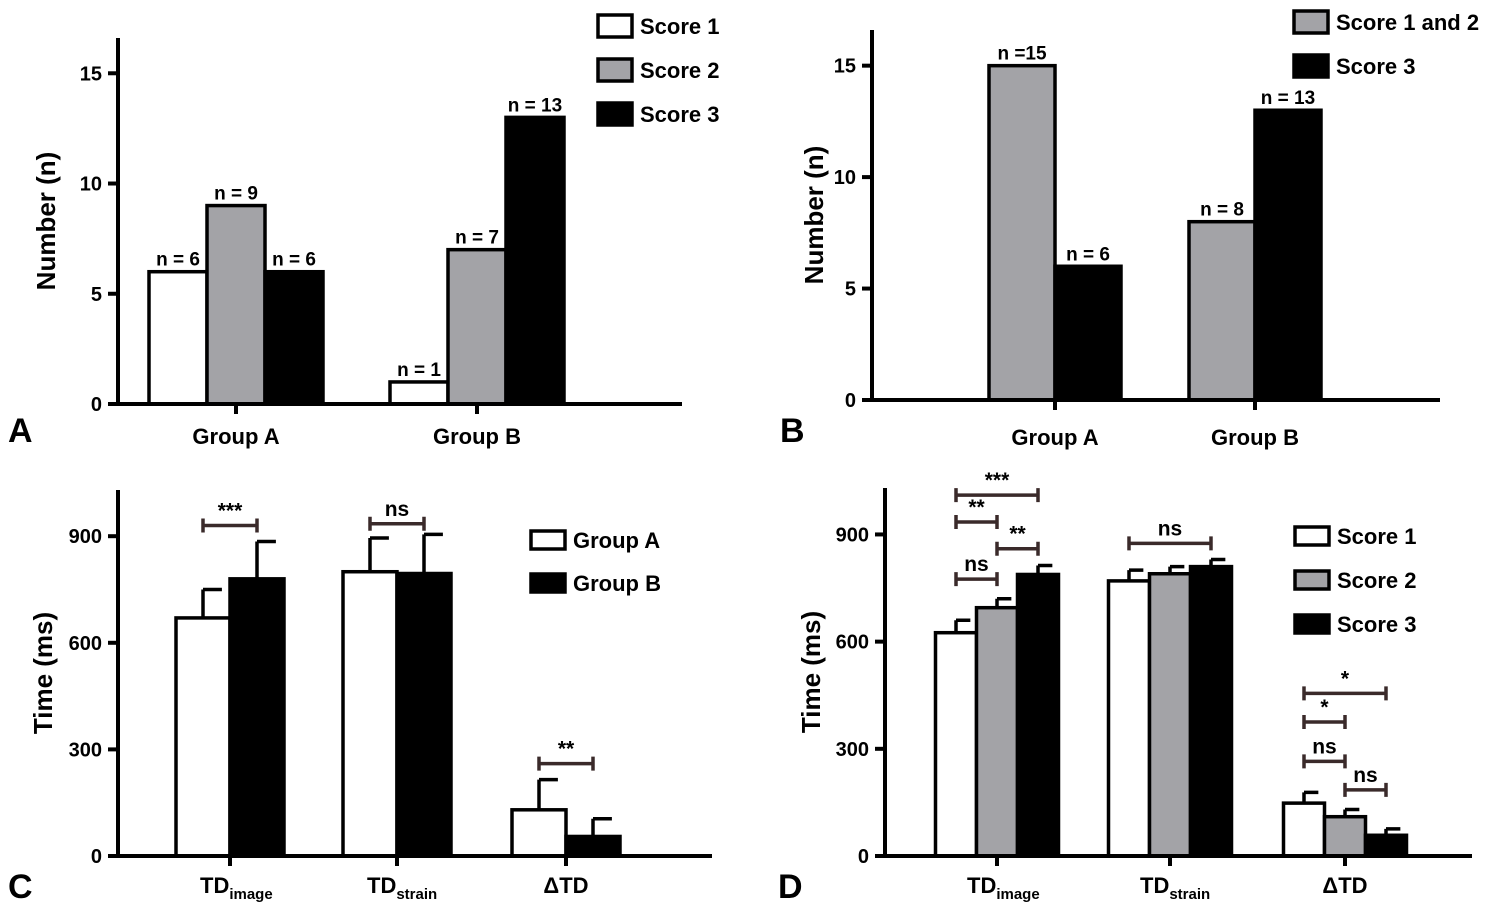  What do you see at coordinates (1288, 98) in the screenshot?
I see `bar-label: n = 13` at bounding box center [1288, 98].